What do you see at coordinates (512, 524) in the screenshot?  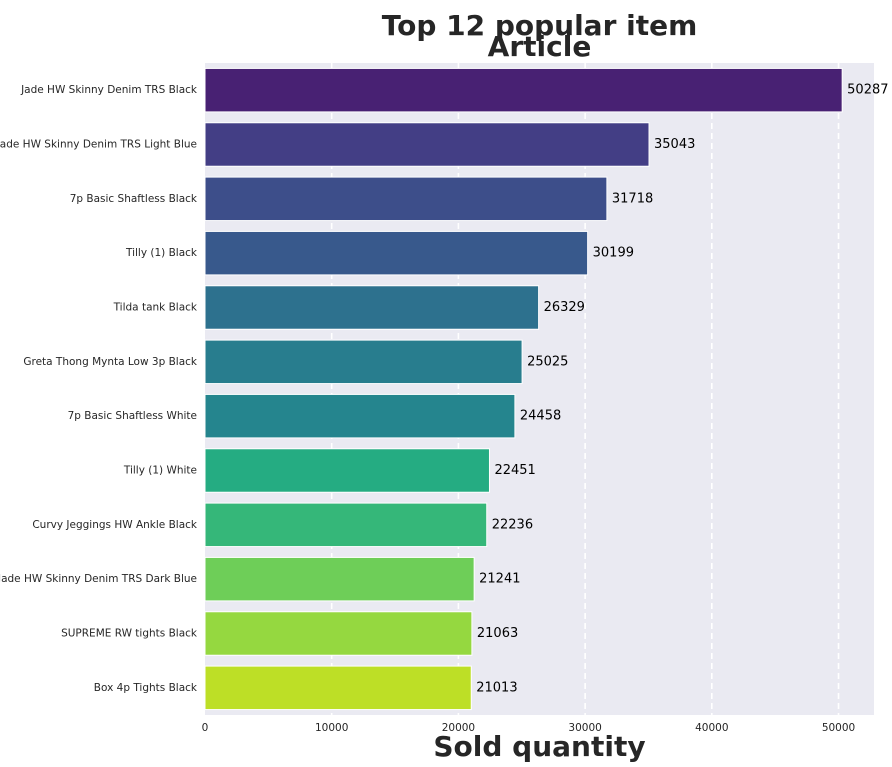 I see `bar-value-label: 22236` at bounding box center [512, 524].